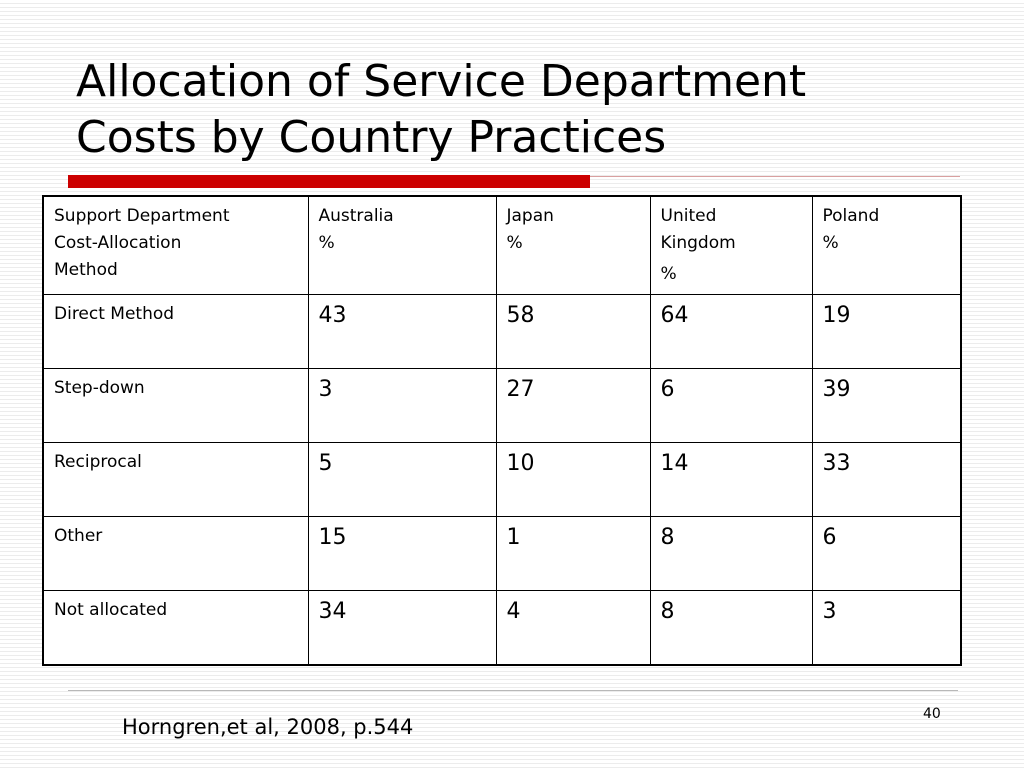 The image size is (1024, 768). Describe the element at coordinates (886, 331) in the screenshot. I see `cell-poland-value: 19` at that location.